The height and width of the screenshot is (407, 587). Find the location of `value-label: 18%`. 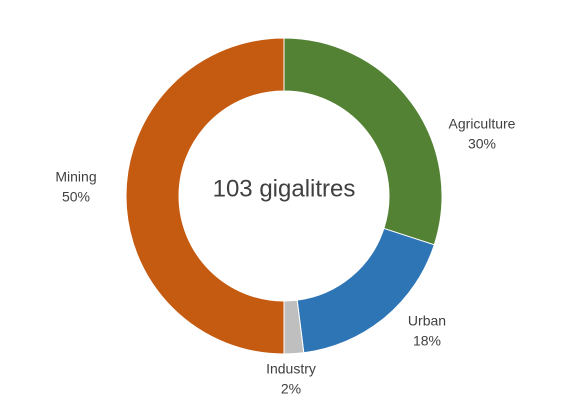

value-label: 18% is located at coordinates (427, 341).